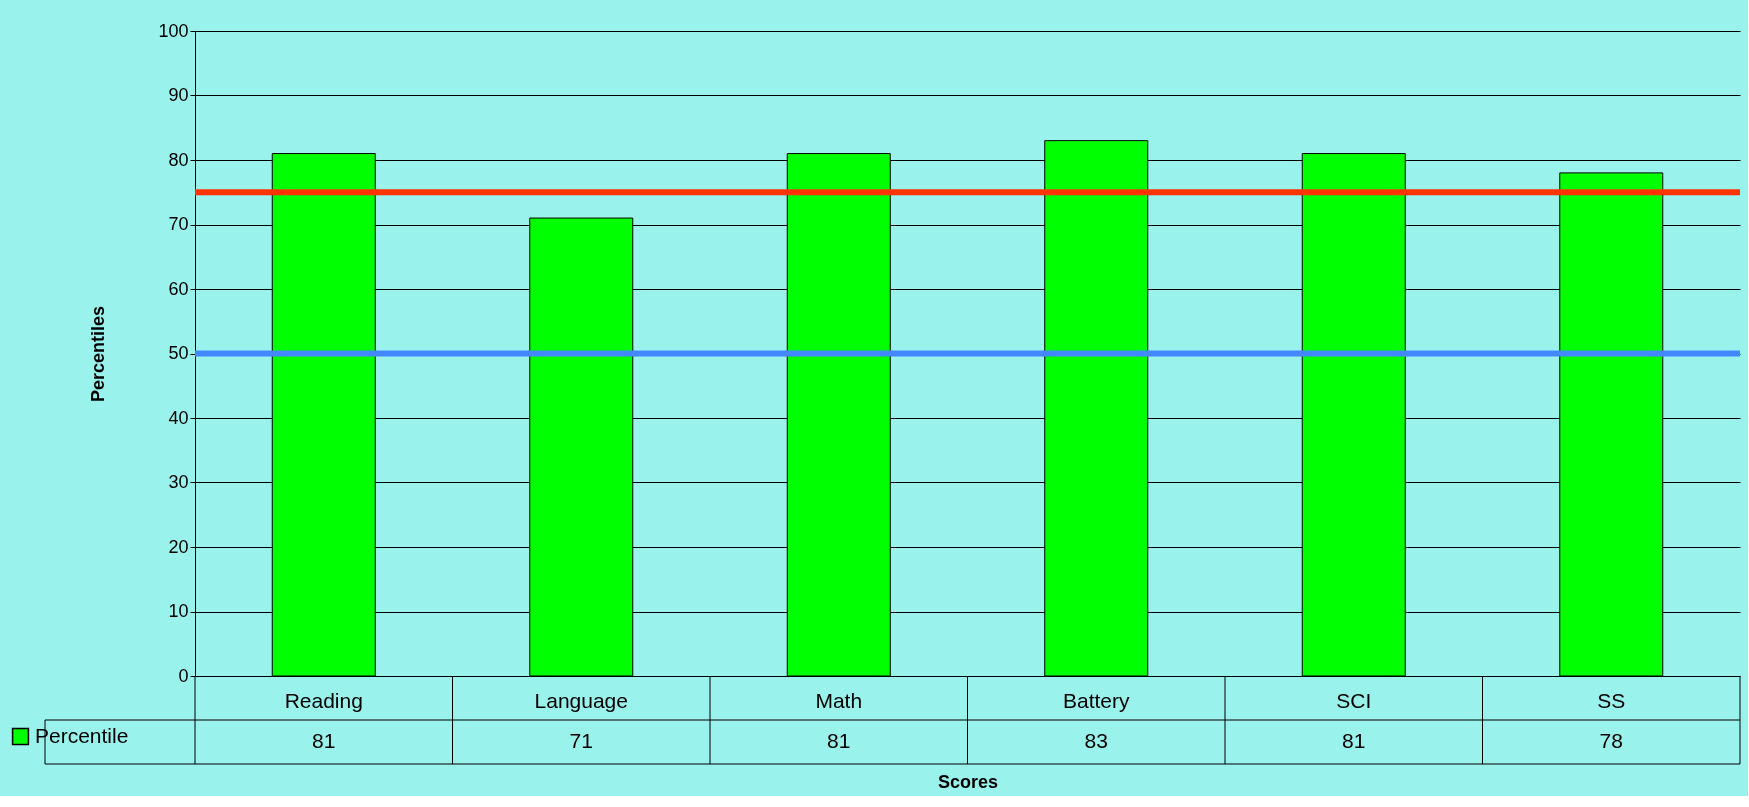 The height and width of the screenshot is (807, 1749). I want to click on y-tick-label: 30, so click(178, 482).